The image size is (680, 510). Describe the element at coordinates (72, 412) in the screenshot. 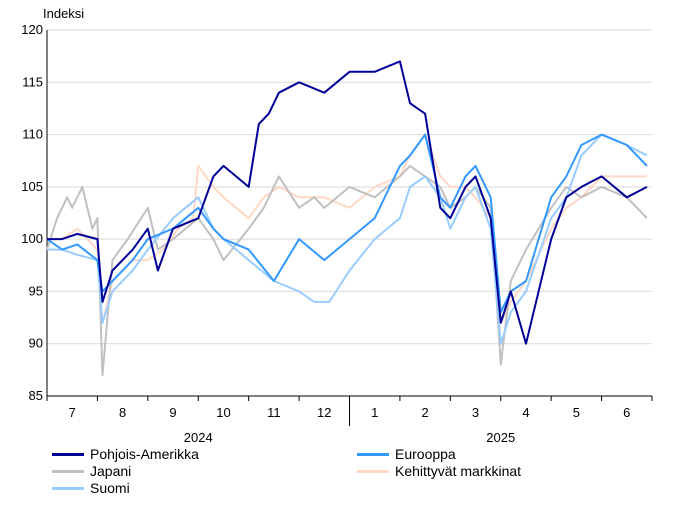

I see `x-tick-label: 7` at that location.